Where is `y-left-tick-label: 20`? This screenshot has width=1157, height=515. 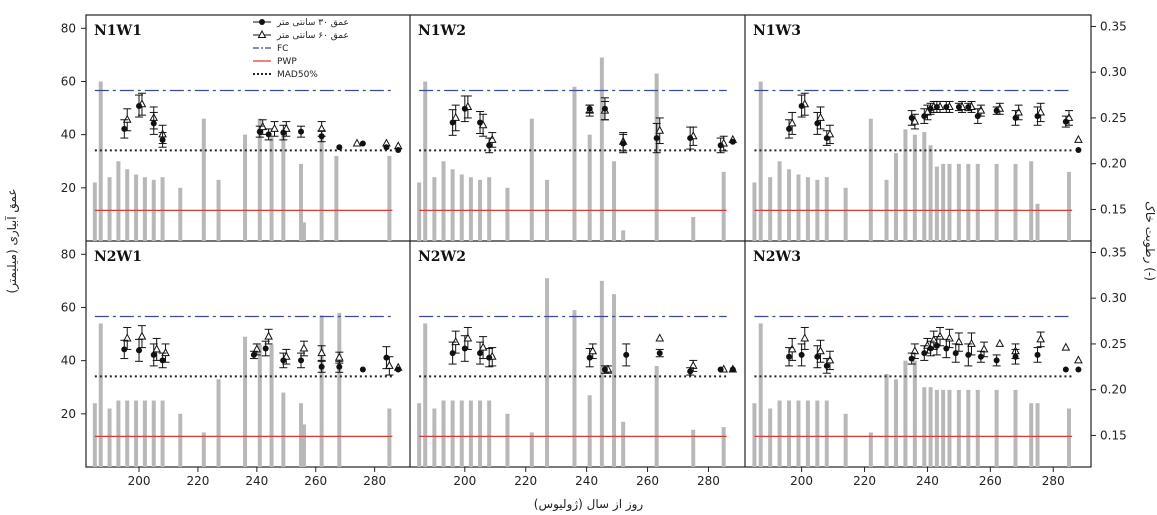
y-left-tick-label: 20 is located at coordinates (68, 188).